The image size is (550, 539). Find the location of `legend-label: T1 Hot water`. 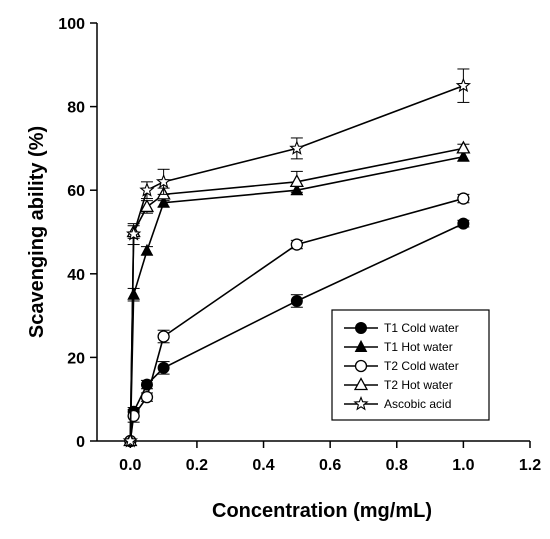

legend-label: T1 Hot water is located at coordinates (418, 347).